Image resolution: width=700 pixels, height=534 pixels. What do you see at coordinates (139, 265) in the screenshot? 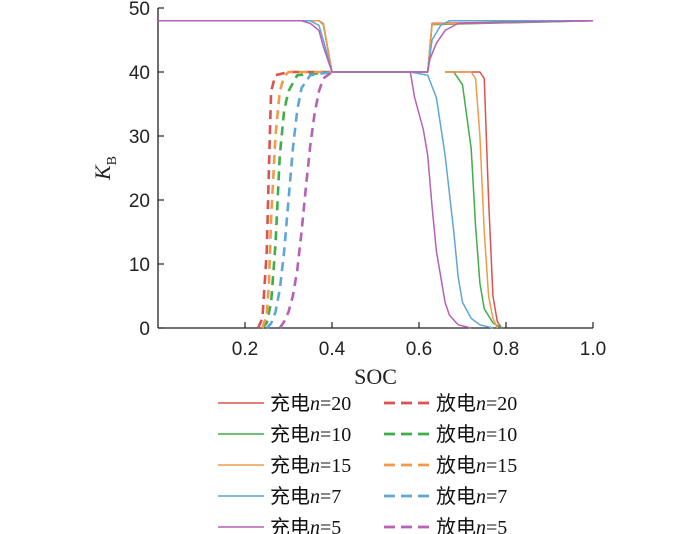
I see `y-tick-label: 10` at bounding box center [139, 265].